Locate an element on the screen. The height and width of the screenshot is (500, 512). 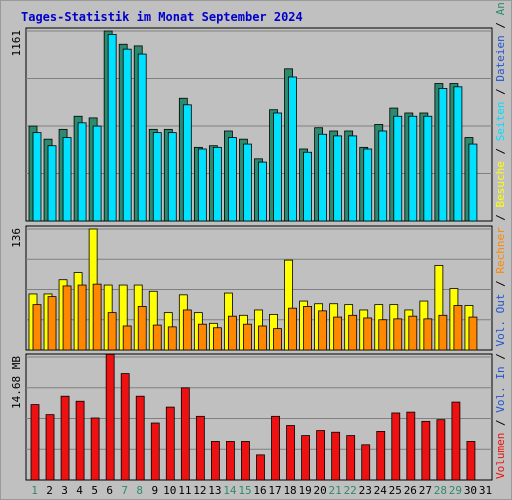
legend-entry: Besuche is located at coordinates (500, 184).